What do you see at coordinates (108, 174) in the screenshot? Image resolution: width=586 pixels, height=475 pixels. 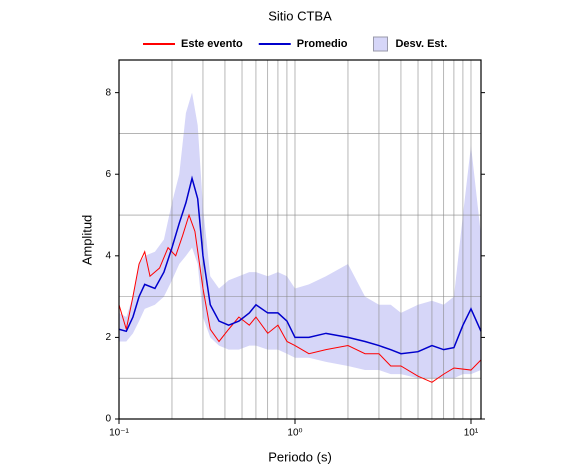 I see `y-tick-label: 6` at bounding box center [108, 174].